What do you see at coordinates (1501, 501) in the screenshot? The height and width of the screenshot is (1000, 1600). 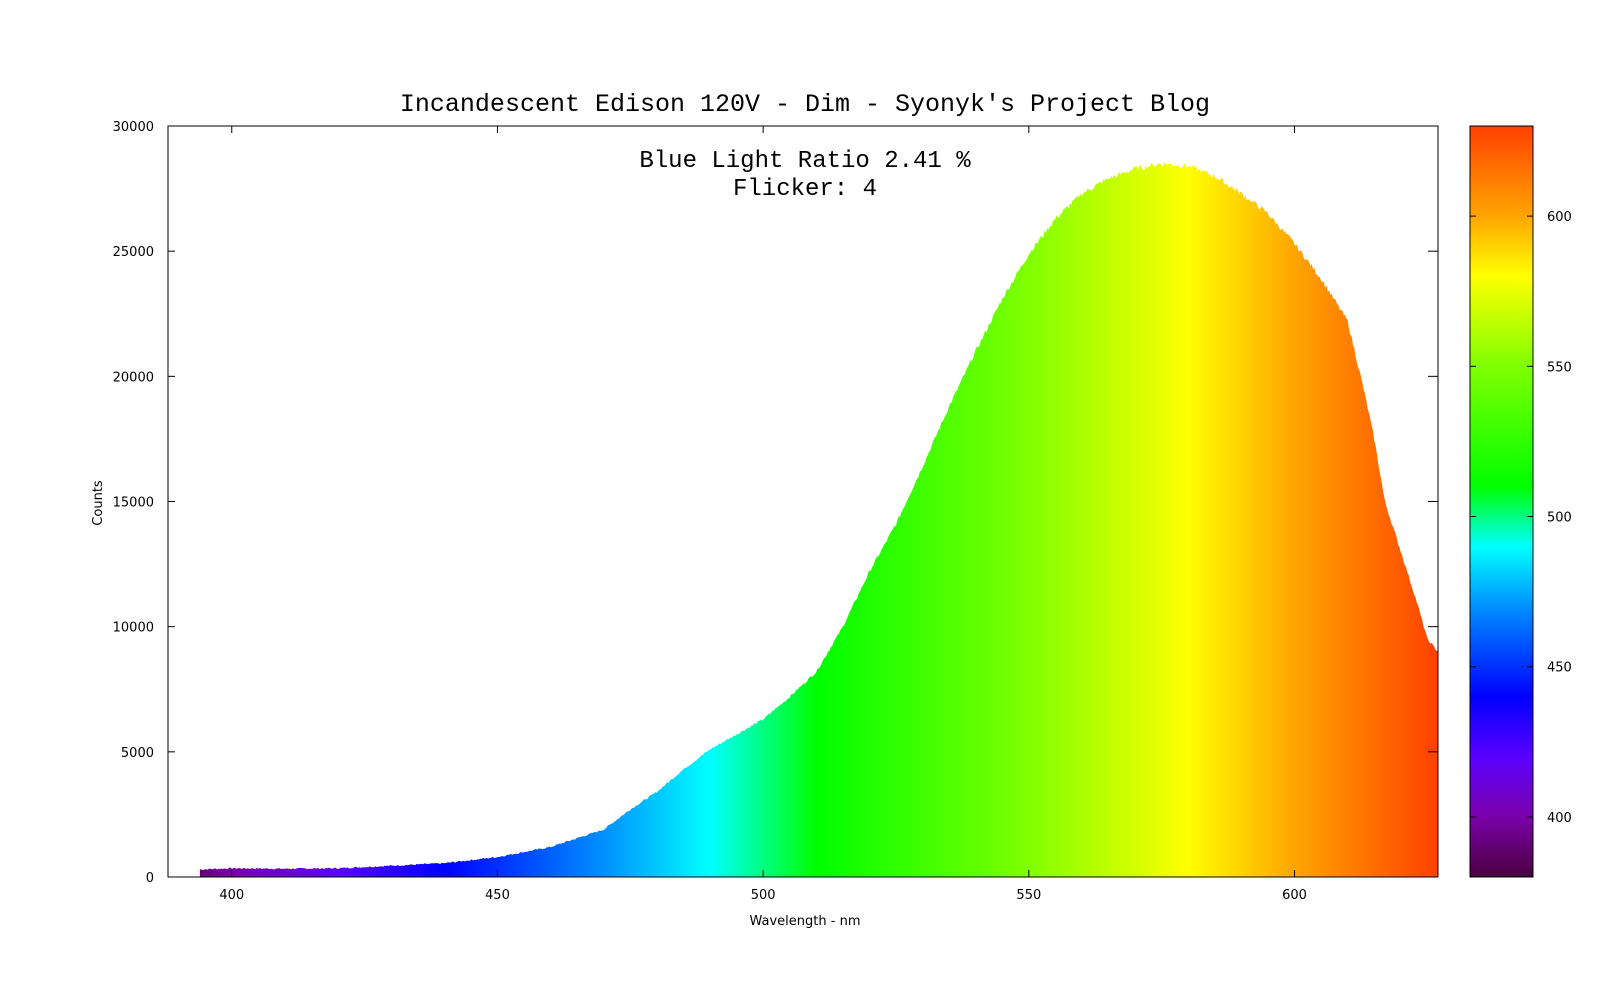 I see `colorbar-scale` at bounding box center [1501, 501].